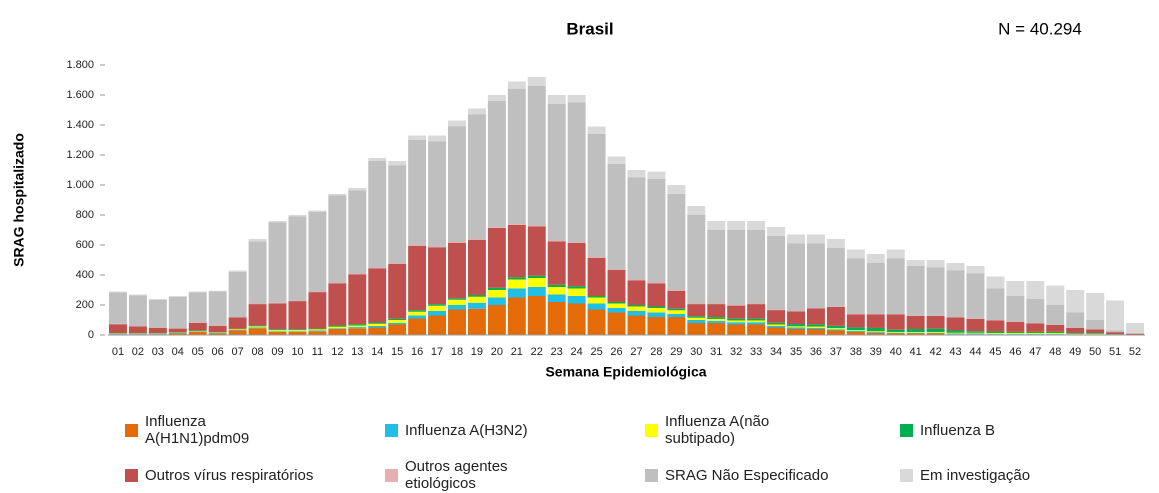  What do you see at coordinates (257, 352) in the screenshot?
I see `x-tick-label: 08` at bounding box center [257, 352].